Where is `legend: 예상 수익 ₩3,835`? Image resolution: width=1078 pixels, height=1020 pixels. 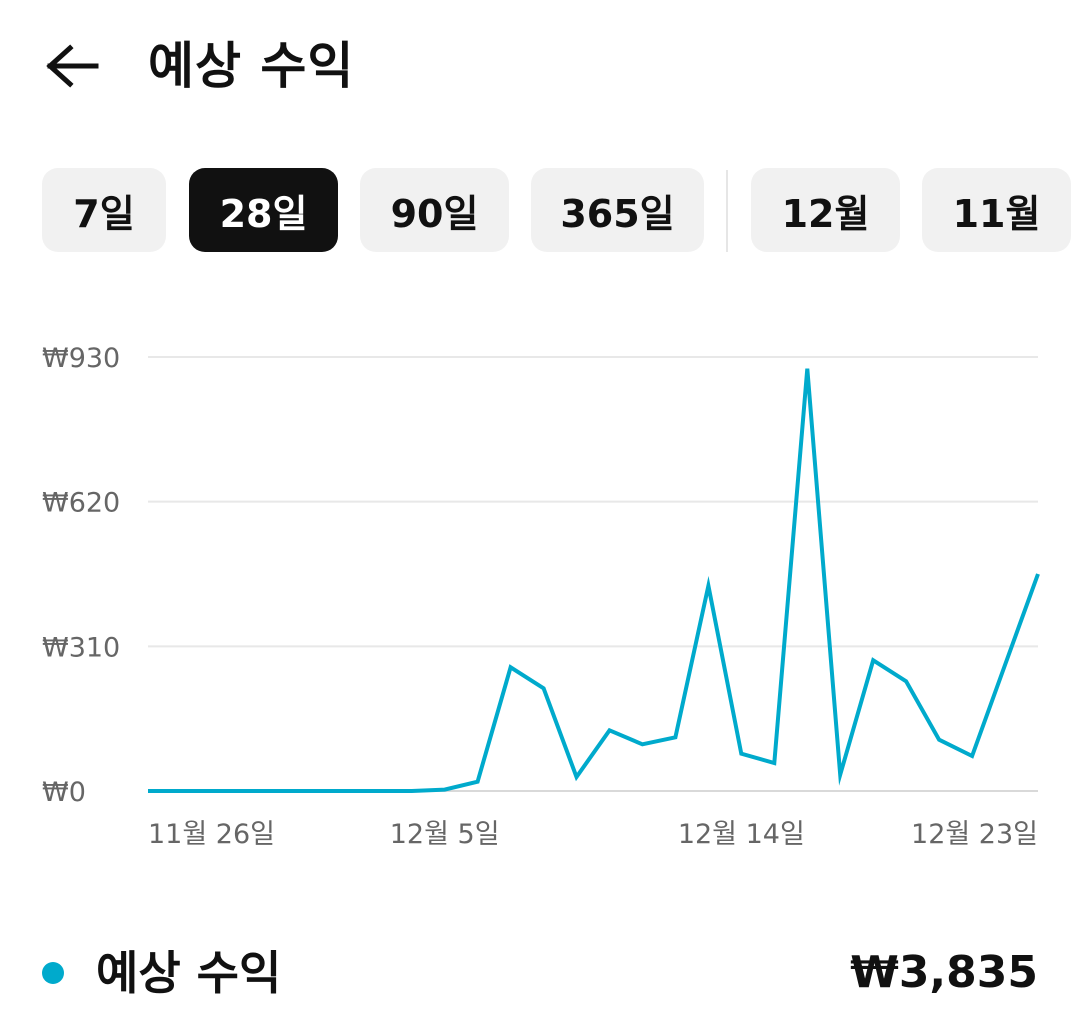 legend: 예상 수익 ₩3,835 is located at coordinates (539, 970).